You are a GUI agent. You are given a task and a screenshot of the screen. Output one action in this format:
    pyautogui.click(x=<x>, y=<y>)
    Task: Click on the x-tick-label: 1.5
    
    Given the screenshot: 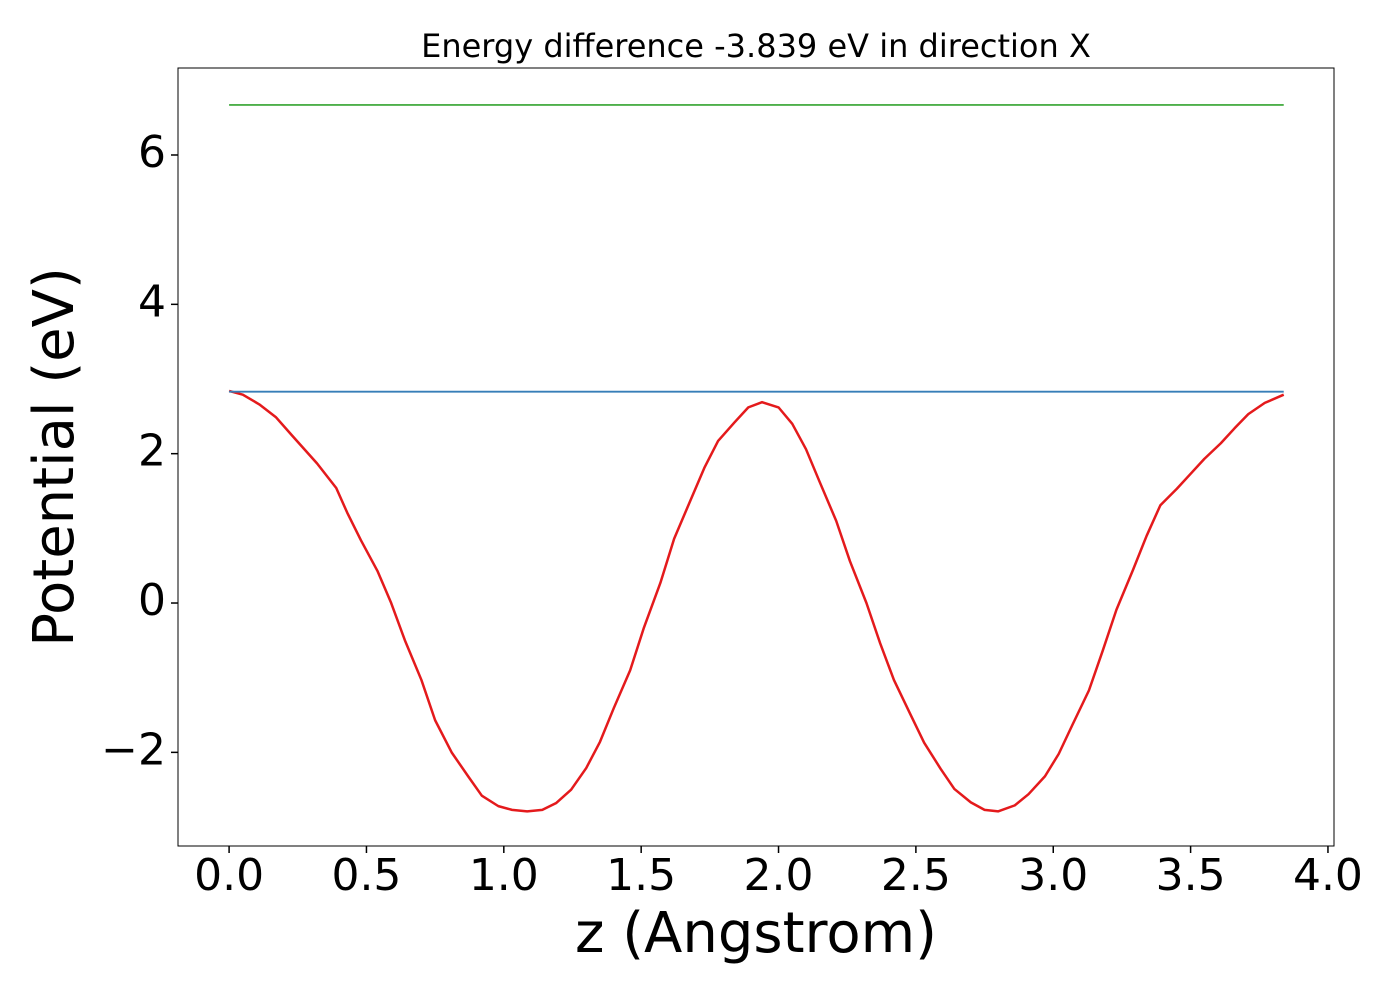 What is the action you would take?
    pyautogui.click(x=641, y=875)
    